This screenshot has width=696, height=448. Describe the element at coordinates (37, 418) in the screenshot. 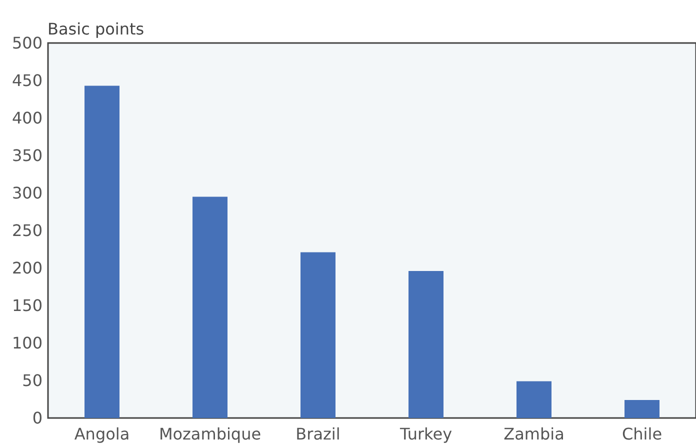

I see `y-tick-label: 0` at that location.